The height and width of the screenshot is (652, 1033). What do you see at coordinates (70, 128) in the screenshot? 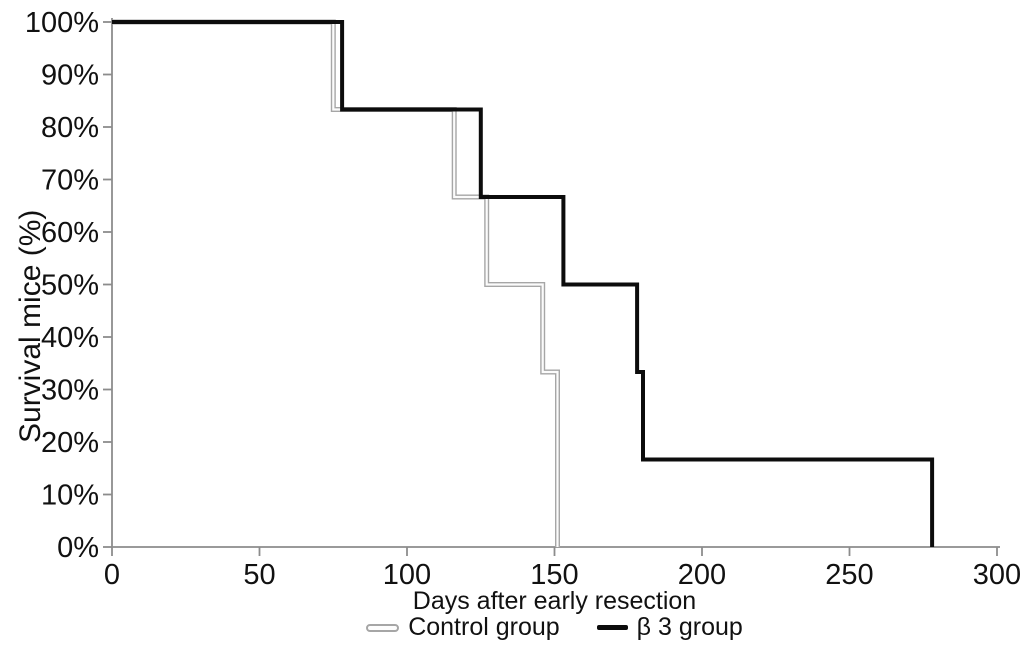
I see `y-tick-label: 80%` at bounding box center [70, 128].